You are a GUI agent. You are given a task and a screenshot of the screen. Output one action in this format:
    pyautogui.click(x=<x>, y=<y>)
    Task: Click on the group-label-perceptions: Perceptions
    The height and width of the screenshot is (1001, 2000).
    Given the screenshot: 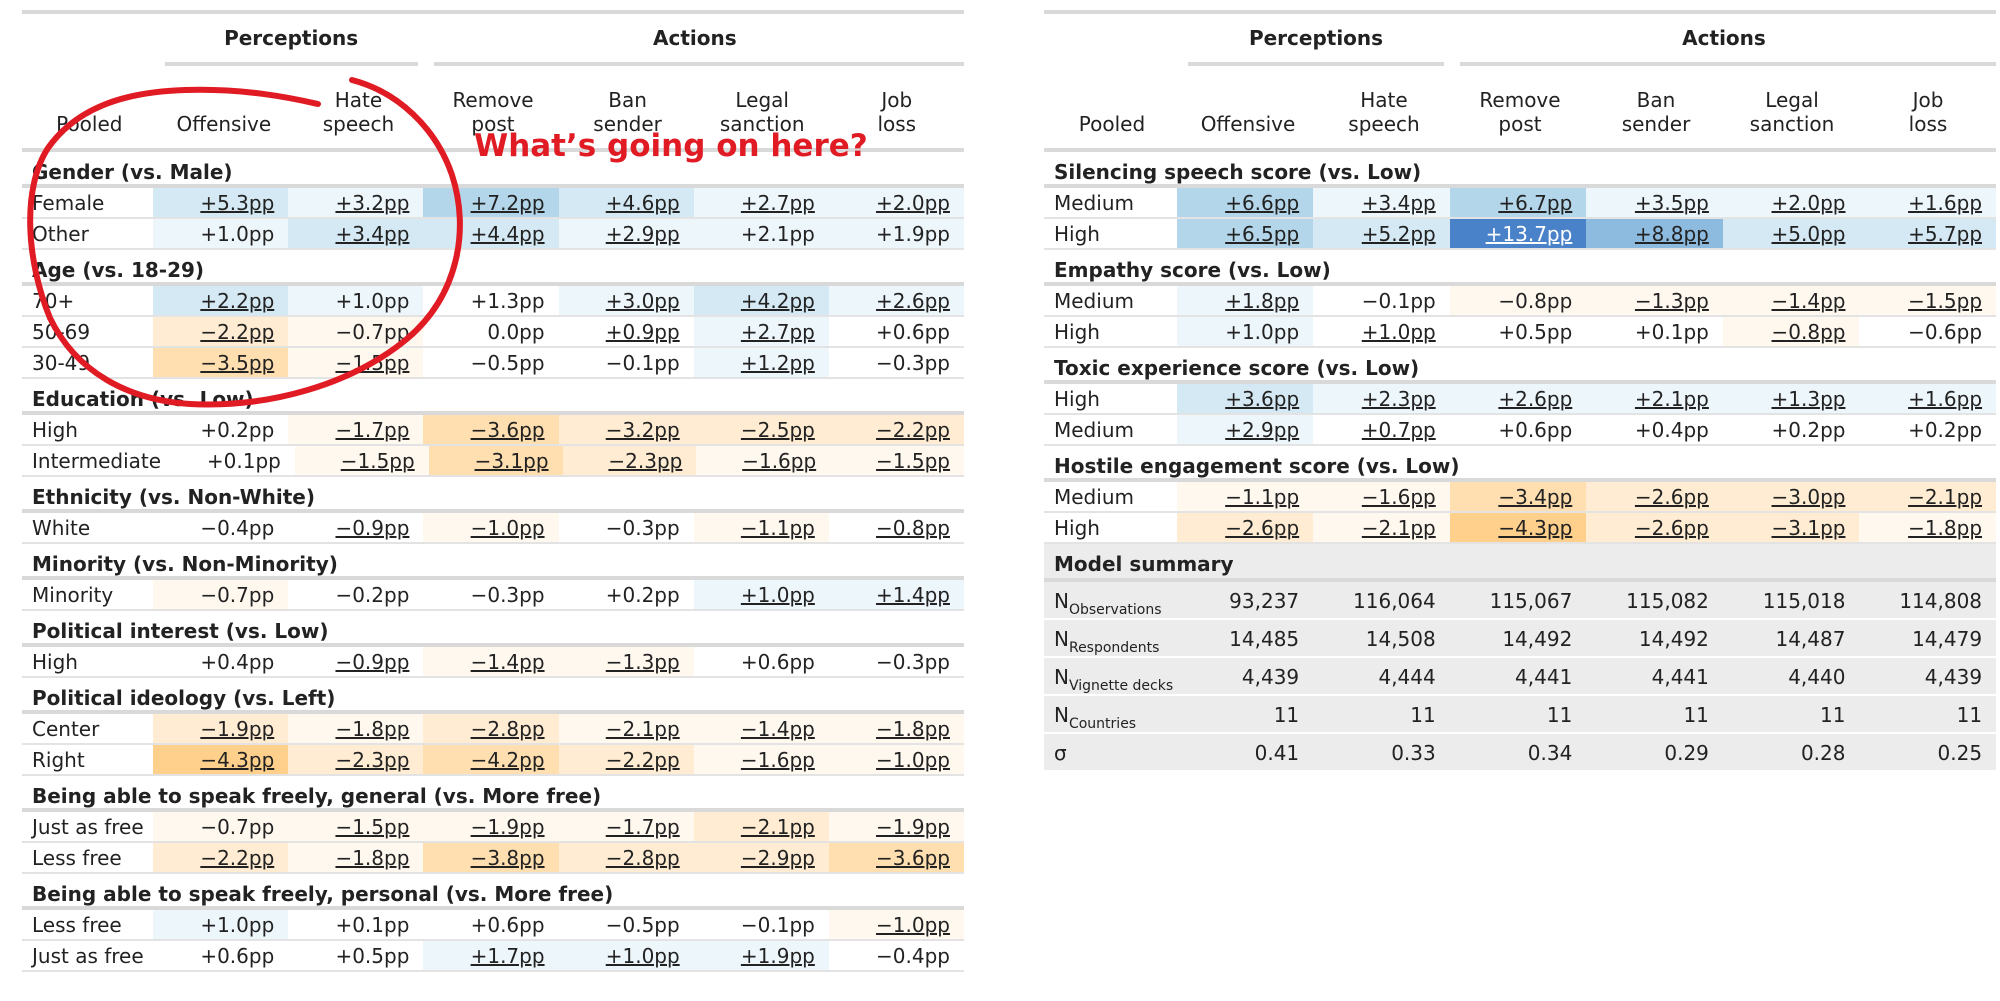 What is the action you would take?
    pyautogui.click(x=291, y=38)
    